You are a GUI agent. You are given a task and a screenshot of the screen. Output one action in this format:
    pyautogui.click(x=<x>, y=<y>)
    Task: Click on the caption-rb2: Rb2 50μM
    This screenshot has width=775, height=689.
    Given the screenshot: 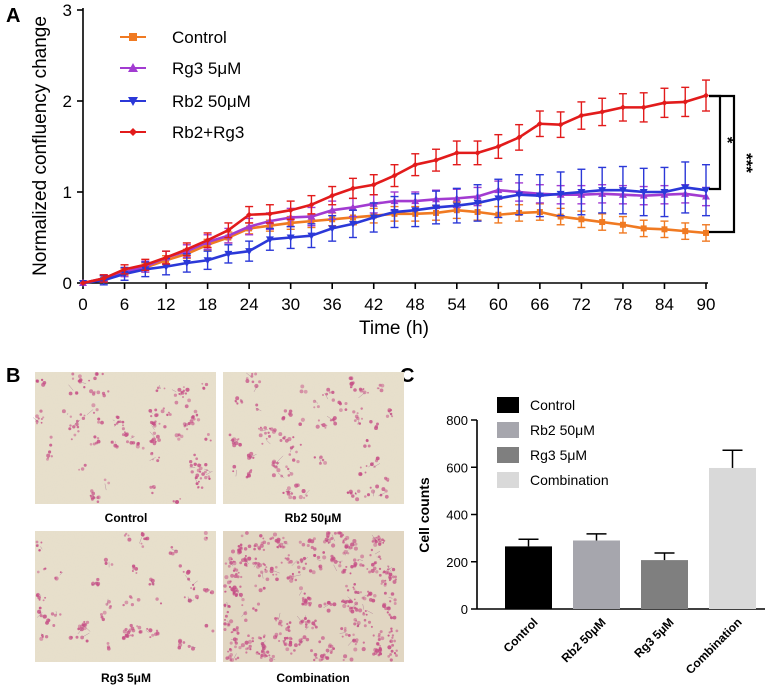 What is the action you would take?
    pyautogui.click(x=313, y=518)
    